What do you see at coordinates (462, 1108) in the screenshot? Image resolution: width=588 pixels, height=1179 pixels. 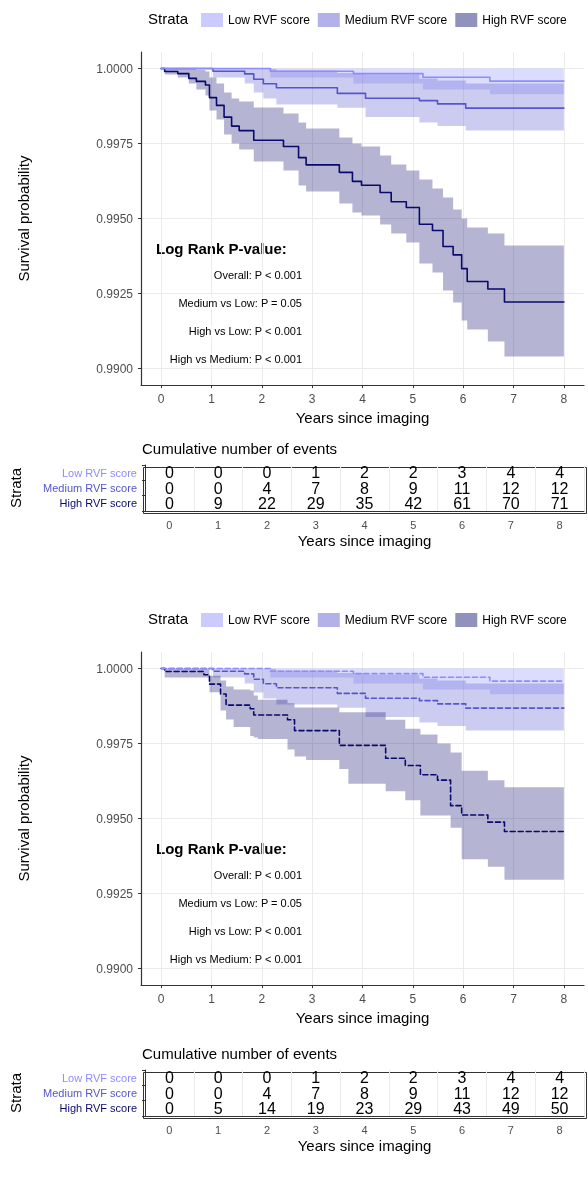 I see `data-label: 43` at bounding box center [462, 1108].